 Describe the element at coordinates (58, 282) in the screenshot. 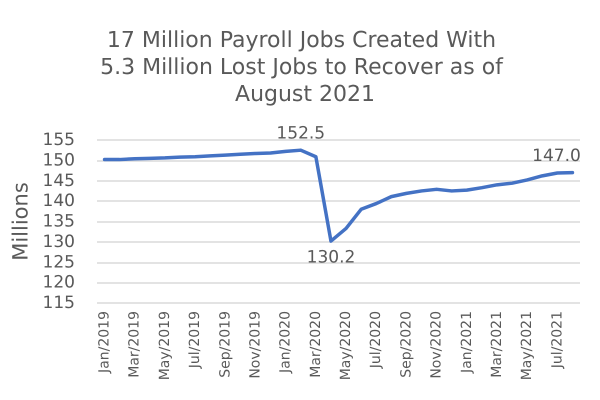

I see `y-tick-label: 120` at that location.